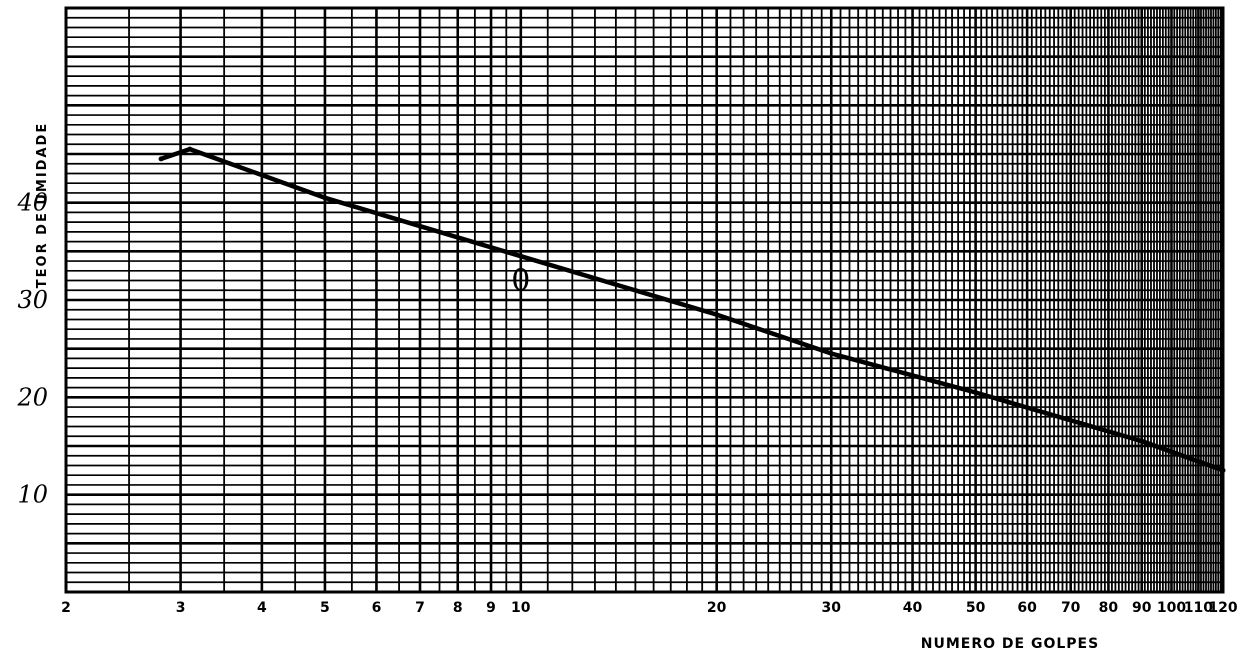 The width and height of the screenshot is (1239, 658). What do you see at coordinates (1027, 608) in the screenshot?
I see `x-tick-label: 60` at bounding box center [1027, 608].